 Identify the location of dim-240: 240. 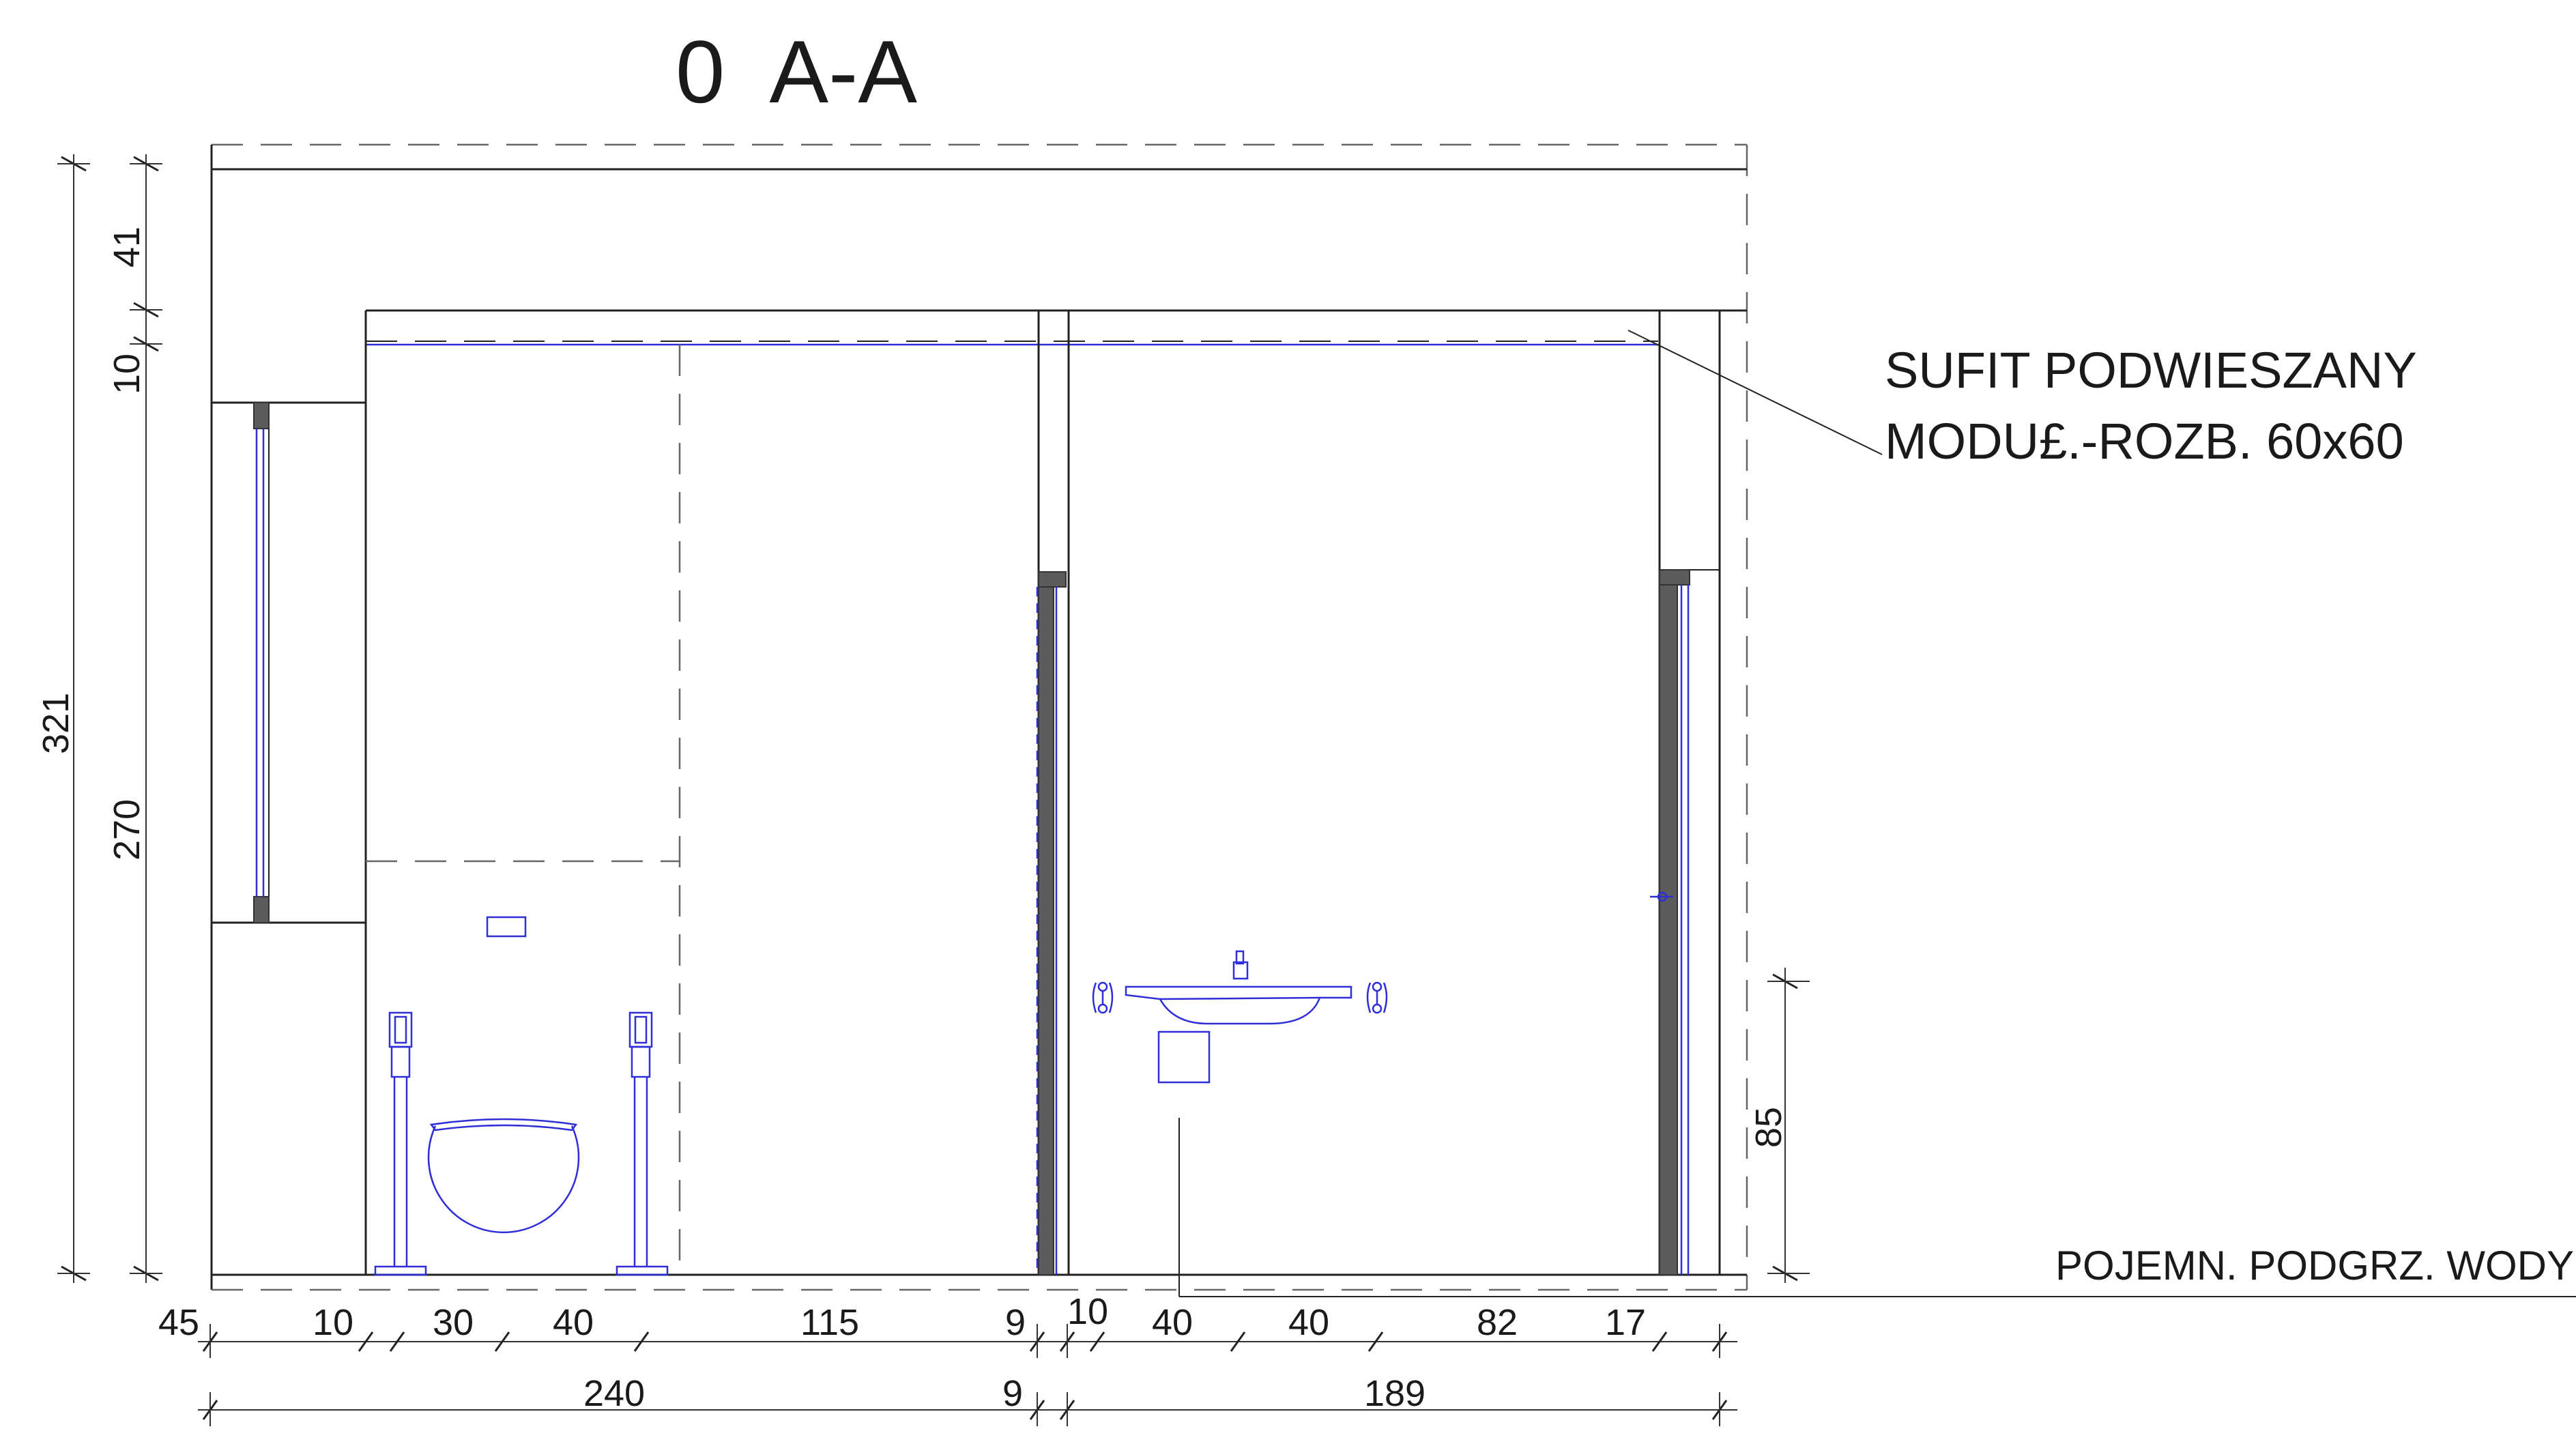
(614, 1393).